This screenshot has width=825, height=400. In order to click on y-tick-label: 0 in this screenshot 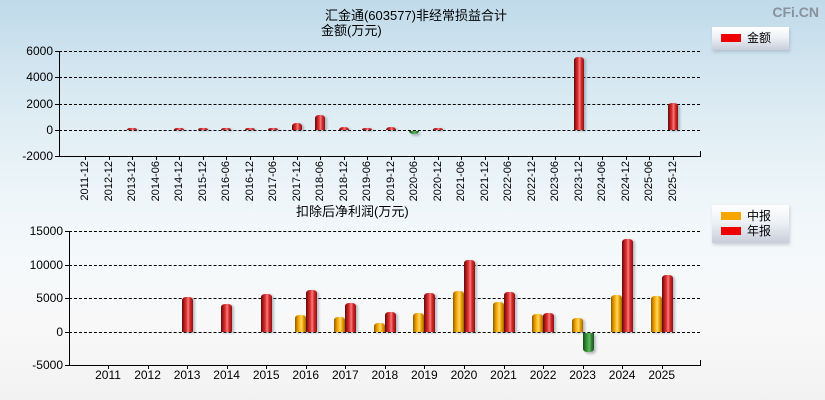, I will do `click(49, 130)`.